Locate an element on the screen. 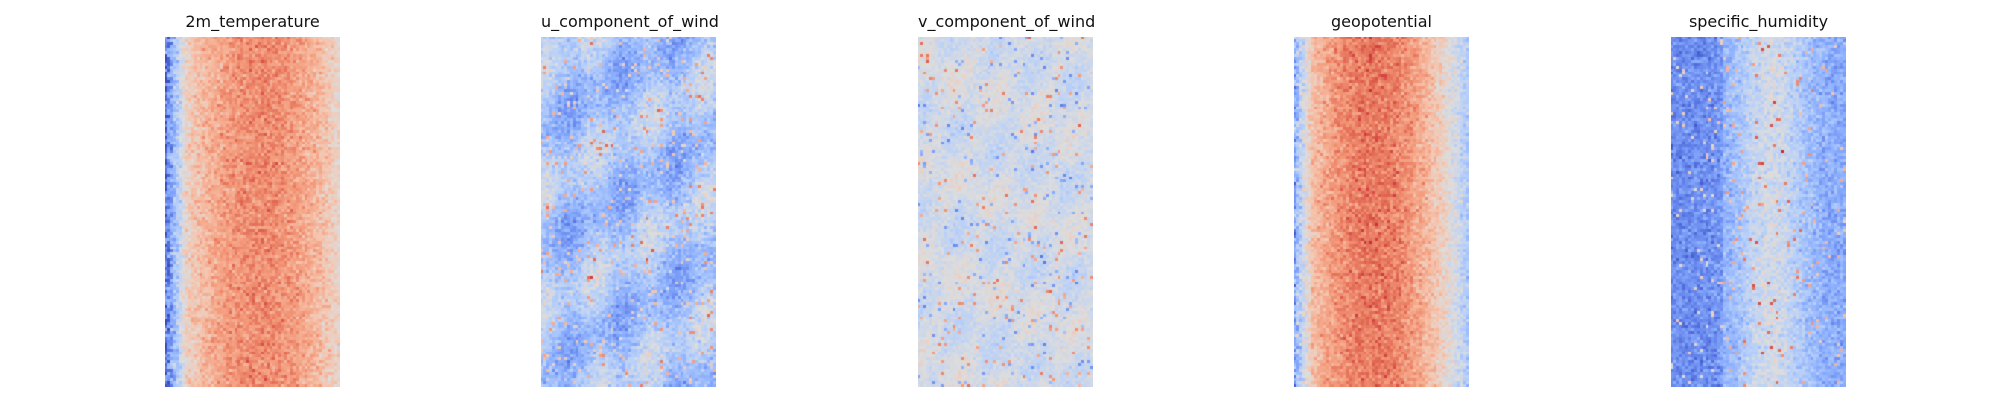 The width and height of the screenshot is (2000, 400). panel-title: specific_humidity is located at coordinates (1758, 21).